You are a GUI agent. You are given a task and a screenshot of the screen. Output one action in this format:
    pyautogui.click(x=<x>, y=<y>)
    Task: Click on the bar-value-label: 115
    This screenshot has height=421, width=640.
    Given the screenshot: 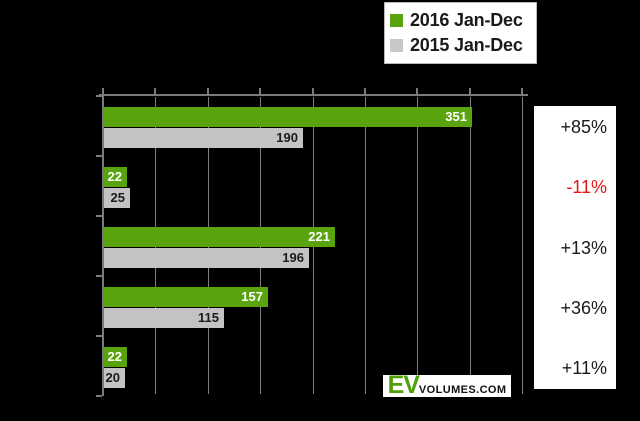 What is the action you would take?
    pyautogui.click(x=164, y=318)
    